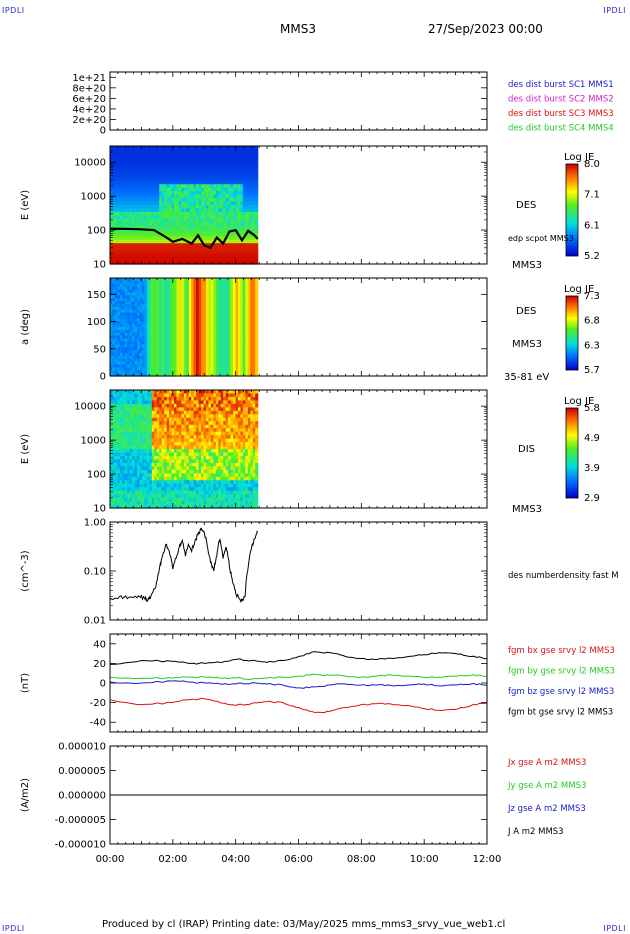 This screenshot has height=934, width=630. What do you see at coordinates (579, 289) in the screenshot?
I see `colorbar-title: Log JE` at bounding box center [579, 289].